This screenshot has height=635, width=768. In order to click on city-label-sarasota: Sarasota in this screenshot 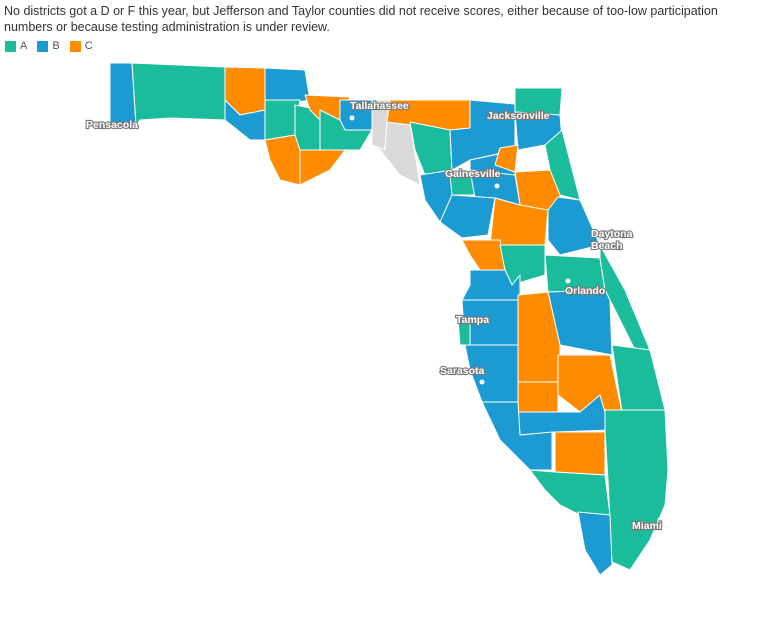, I will do `click(462, 371)`.